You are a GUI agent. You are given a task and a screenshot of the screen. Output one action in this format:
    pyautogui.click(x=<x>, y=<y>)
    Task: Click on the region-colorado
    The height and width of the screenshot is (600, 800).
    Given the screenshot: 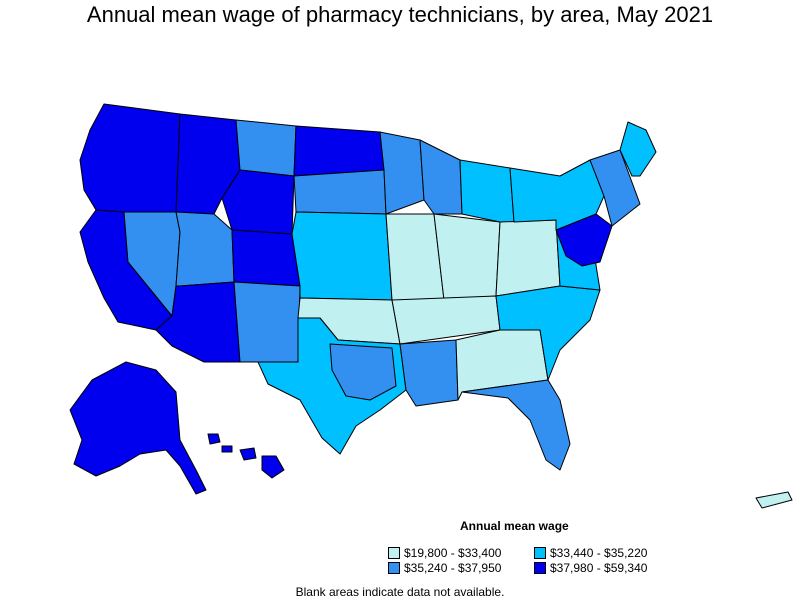 What is the action you would take?
    pyautogui.click(x=266, y=258)
    